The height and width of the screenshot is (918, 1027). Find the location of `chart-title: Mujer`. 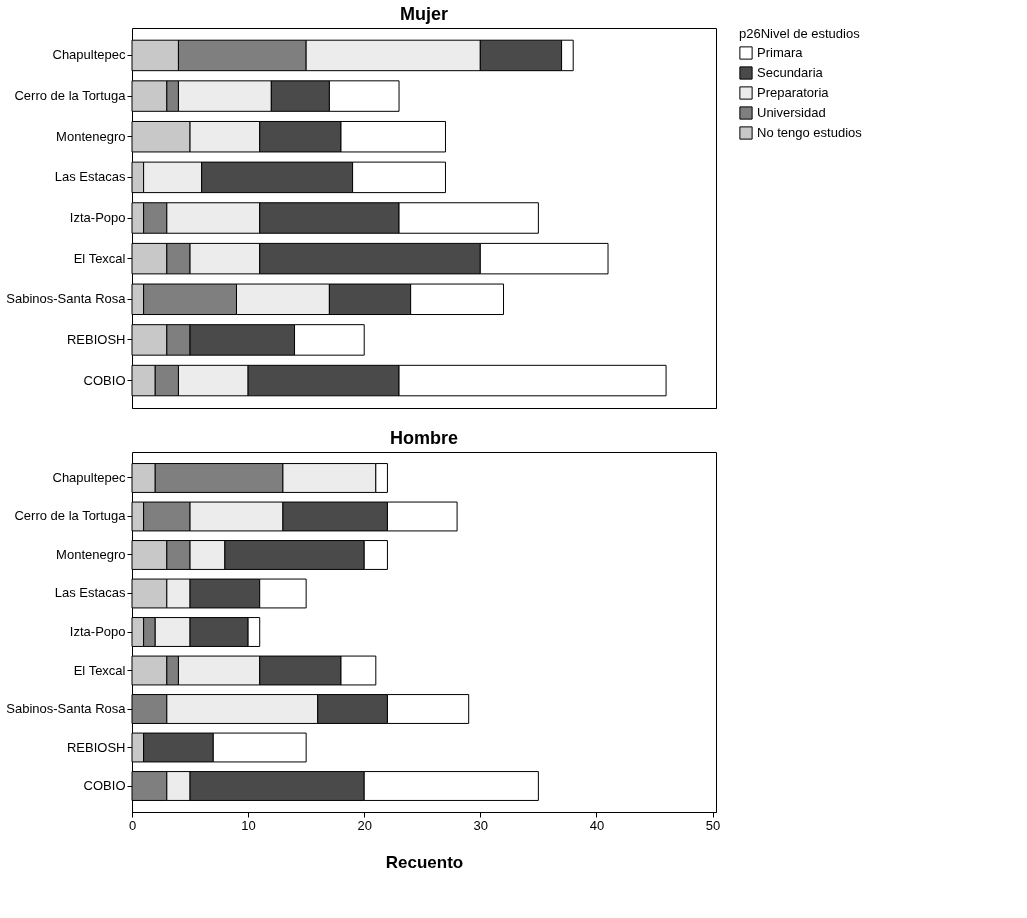

chart-title: Mujer is located at coordinates (424, 14).